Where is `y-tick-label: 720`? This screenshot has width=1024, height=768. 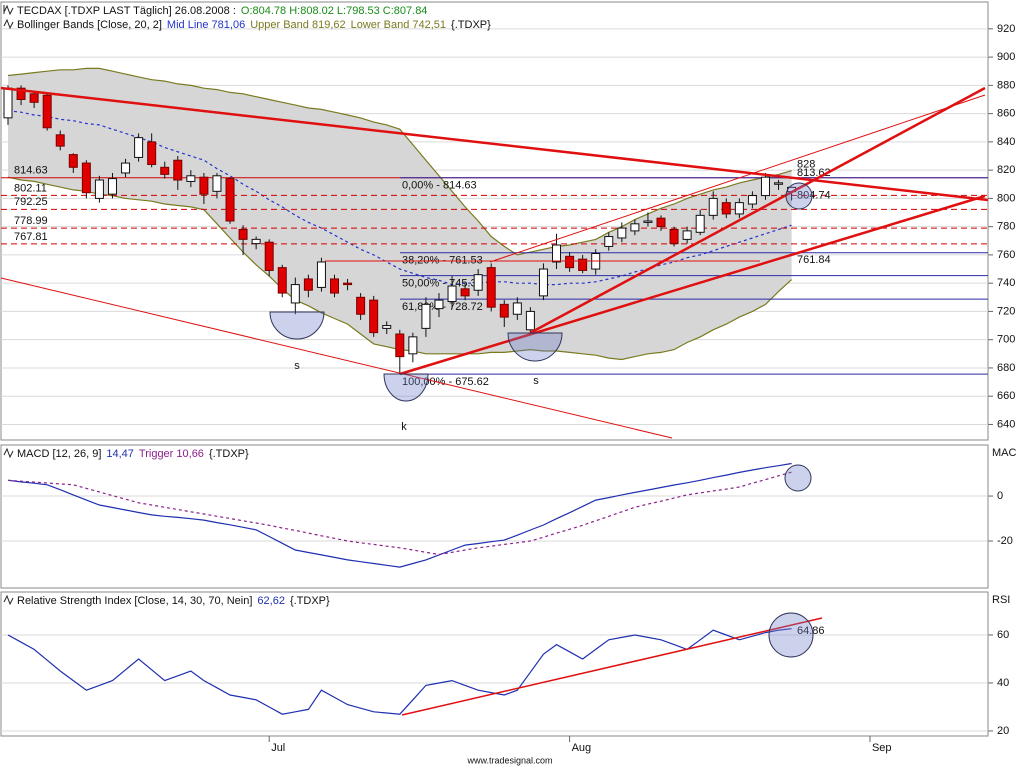 y-tick-label: 720 is located at coordinates (1006, 311).